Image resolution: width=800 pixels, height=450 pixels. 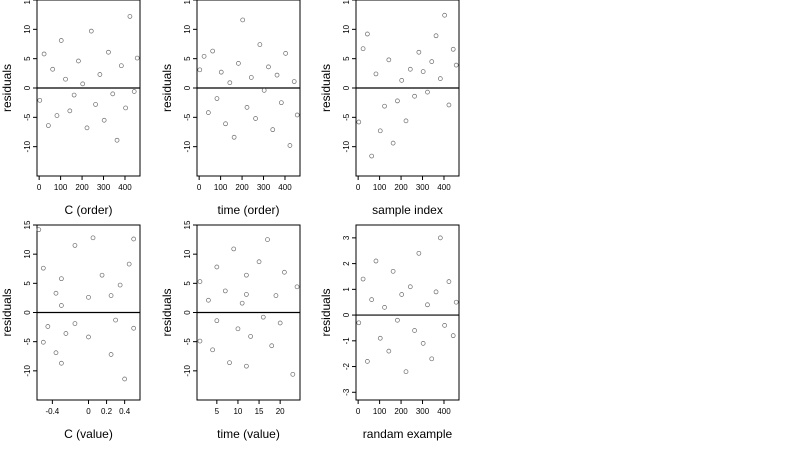 What do you see at coordinates (407, 210) in the screenshot?
I see `x-axis-title: sample index` at bounding box center [407, 210].